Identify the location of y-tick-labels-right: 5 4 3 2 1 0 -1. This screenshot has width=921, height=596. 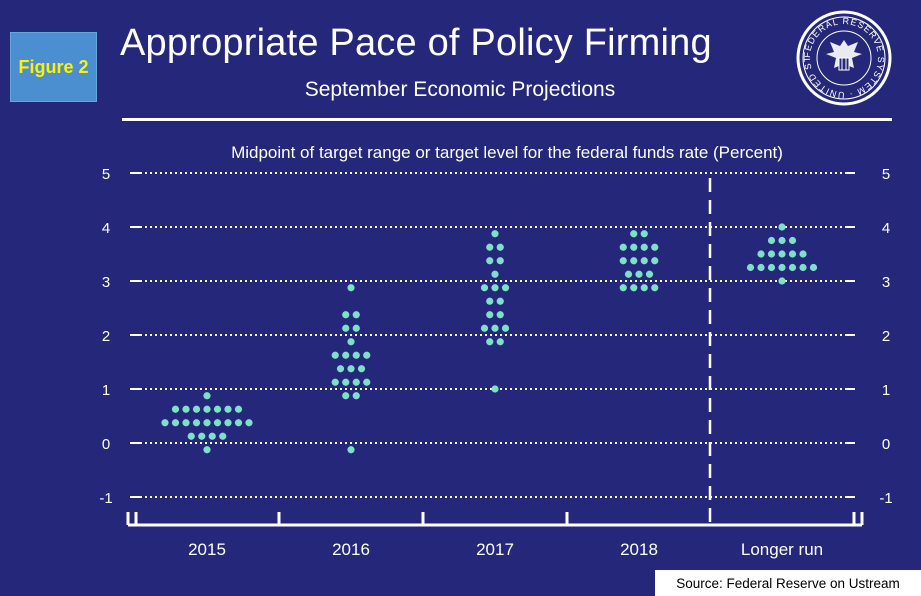
(885, 336).